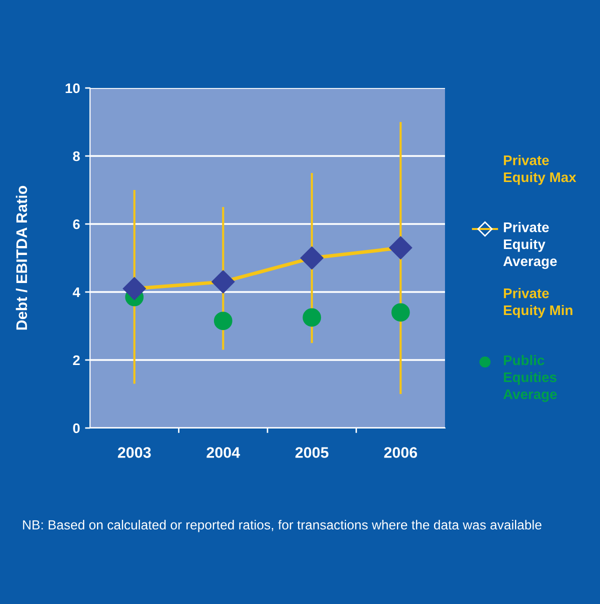 The width and height of the screenshot is (600, 604). Describe the element at coordinates (22, 258) in the screenshot. I see `y-axis-title: Debt / EBITDA Ratio` at that location.